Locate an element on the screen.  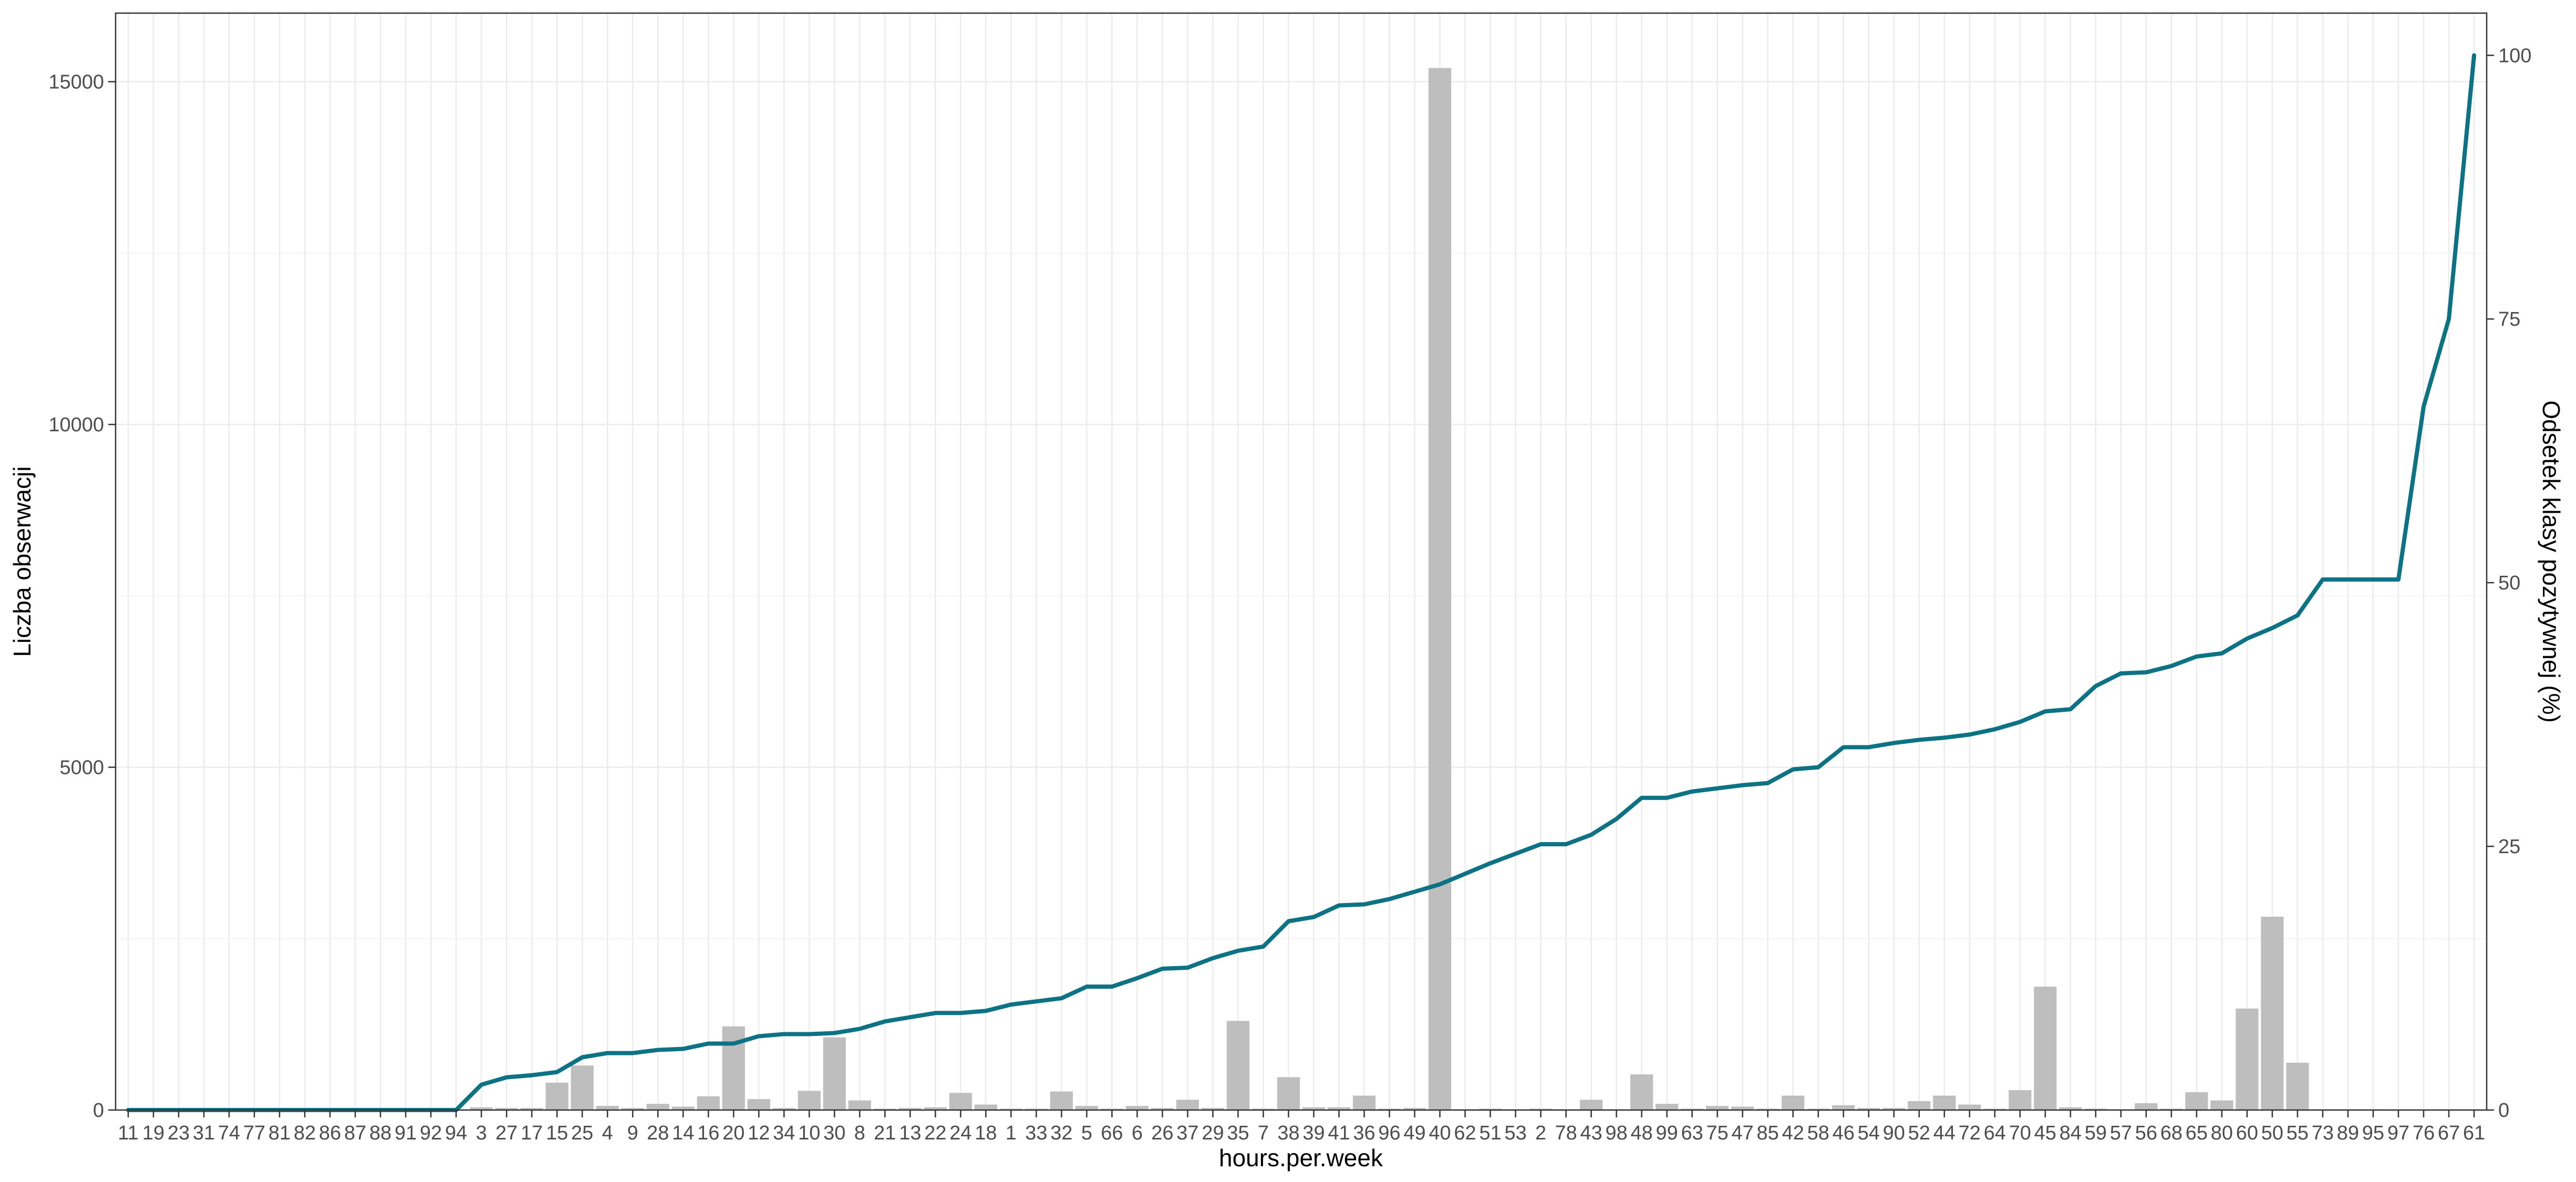
x-tick-label: 49 is located at coordinates (1414, 1133).